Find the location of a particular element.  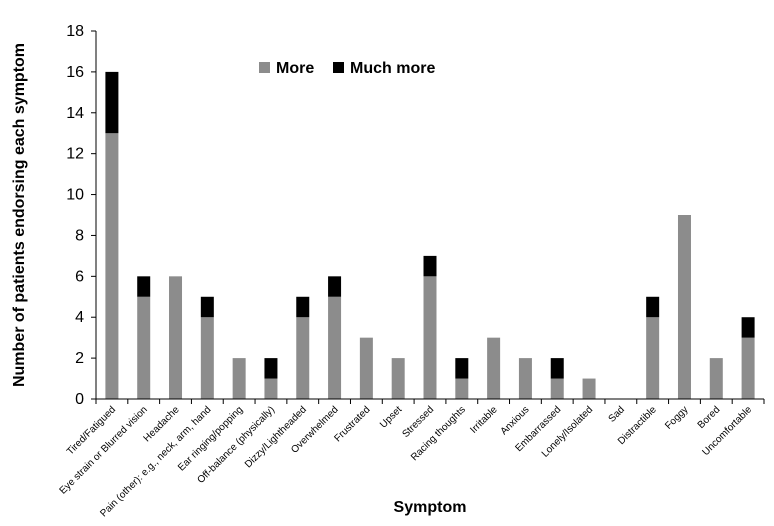

bar-more-anxious is located at coordinates (525, 378).